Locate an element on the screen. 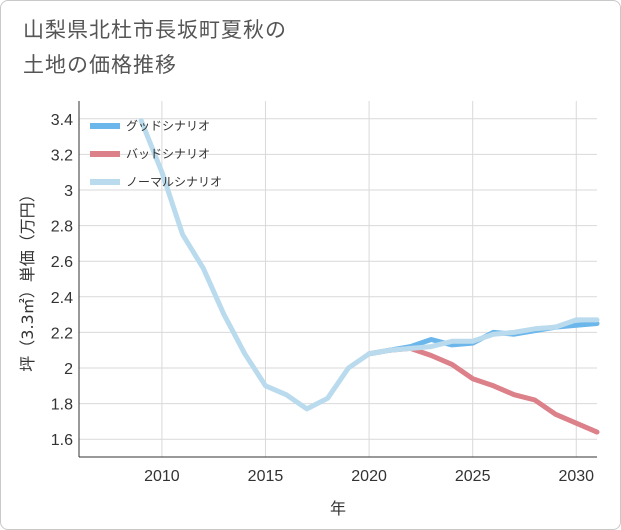  chart-title: 山梨県北杜市長坂町夏秋の 土地の価格推移 is located at coordinates (233, 48).